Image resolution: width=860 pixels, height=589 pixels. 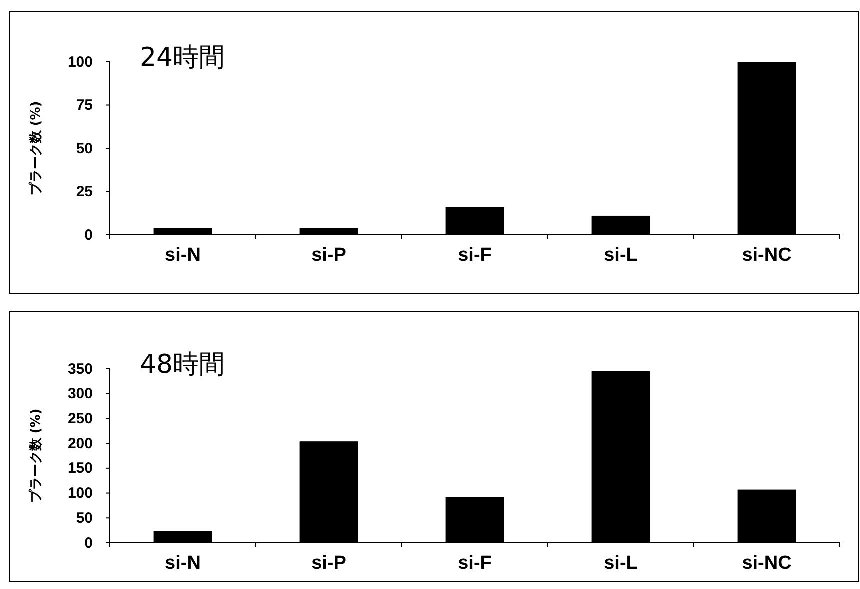 I want to click on y-tick-label: 300, so click(x=80, y=394).